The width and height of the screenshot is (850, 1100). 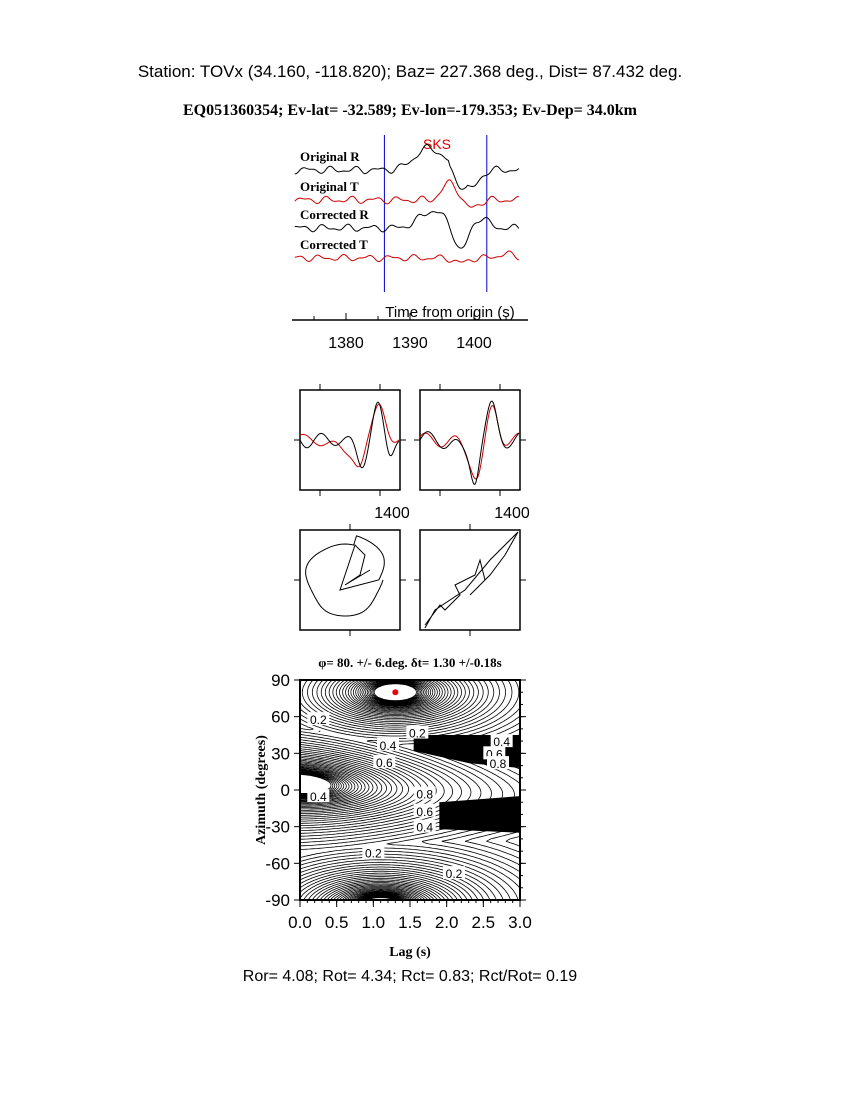 I want to click on trace-corrected-t, so click(x=407, y=256).